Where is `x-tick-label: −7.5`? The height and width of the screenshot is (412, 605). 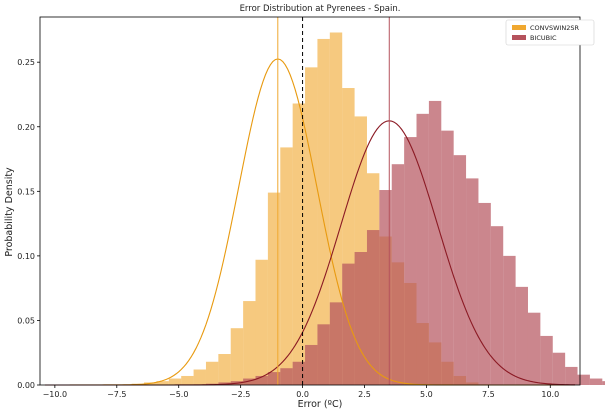 x-tick-label: −7.5 is located at coordinates (116, 394).